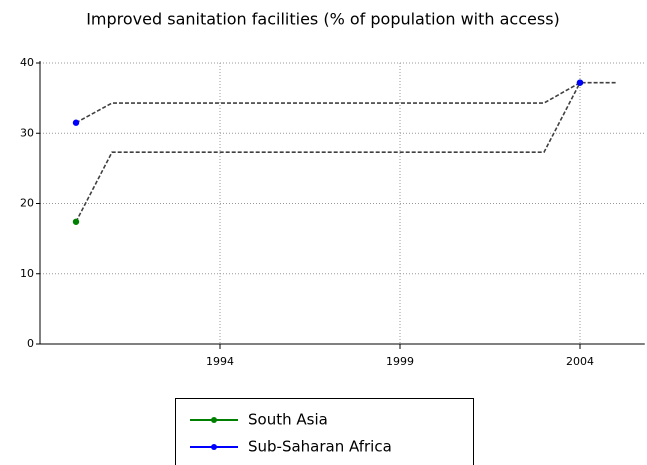 This screenshot has width=647, height=465. What do you see at coordinates (324, 431) in the screenshot?
I see `legend-box` at bounding box center [324, 431].